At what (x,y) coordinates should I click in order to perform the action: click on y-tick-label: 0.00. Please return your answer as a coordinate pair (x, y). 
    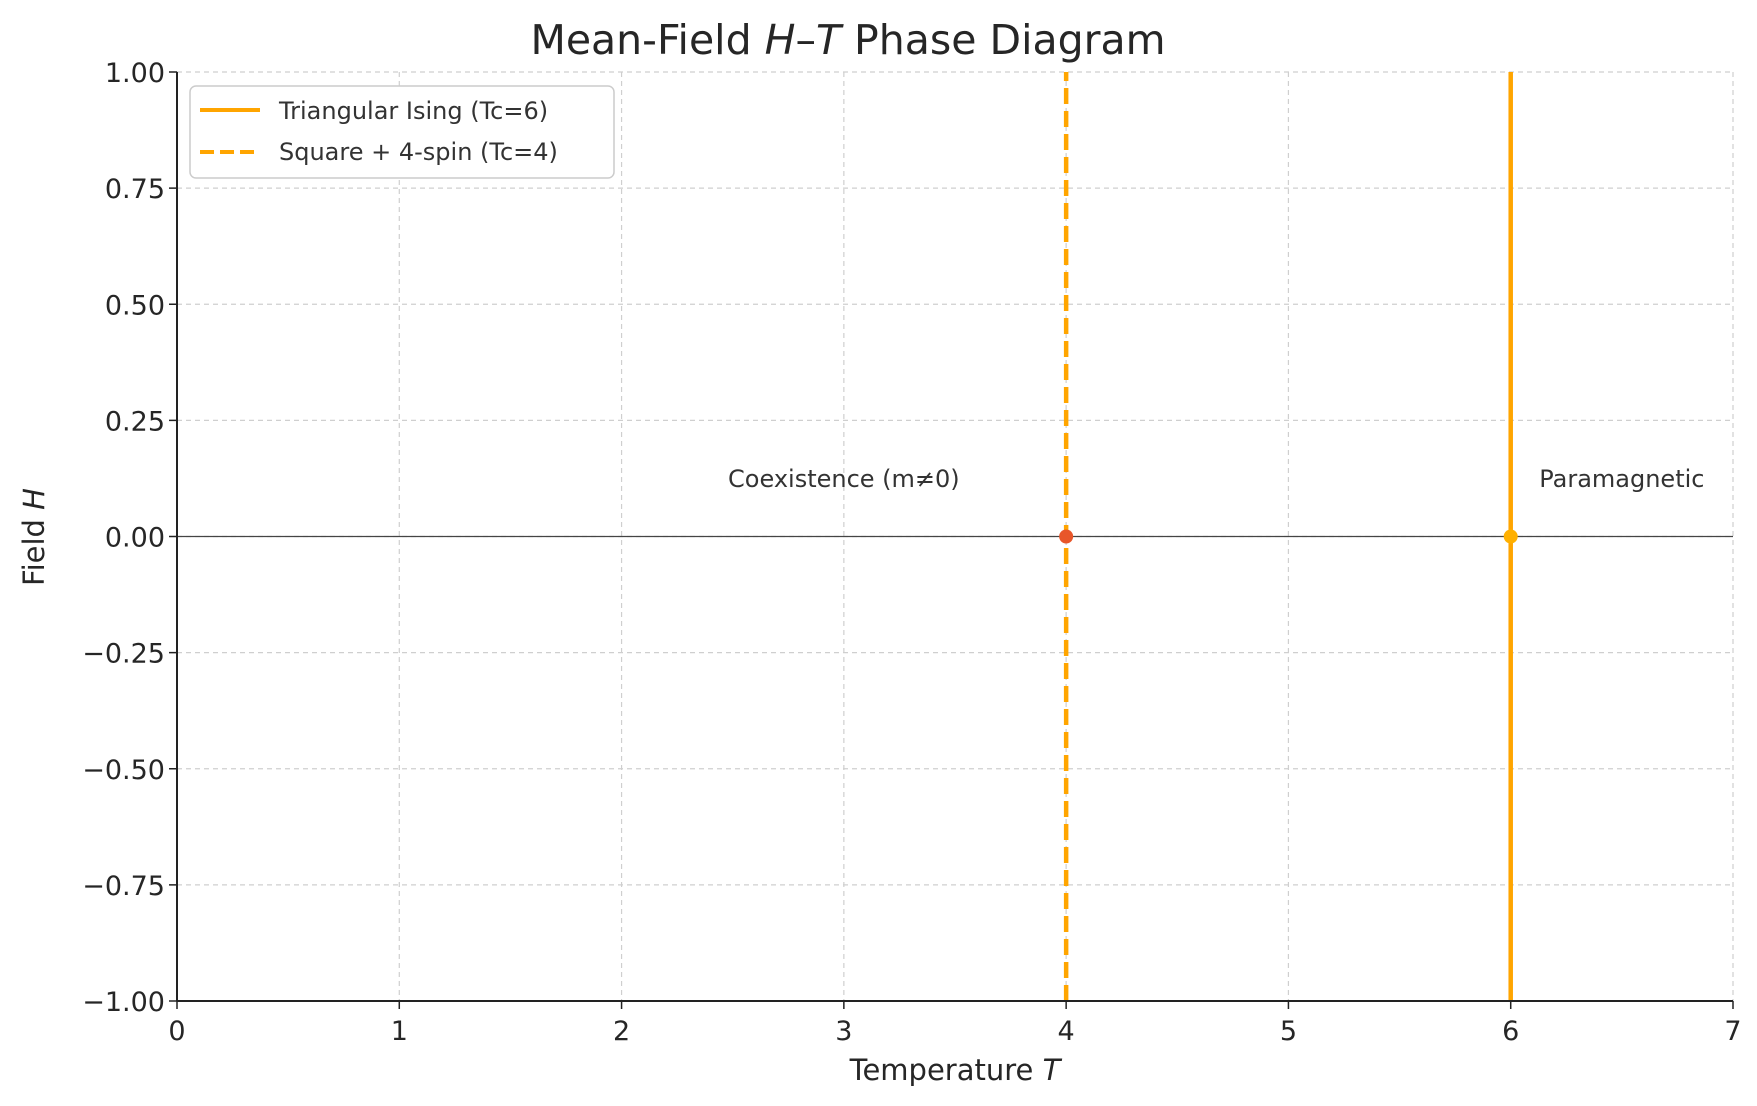
    Looking at the image, I should click on (135, 538).